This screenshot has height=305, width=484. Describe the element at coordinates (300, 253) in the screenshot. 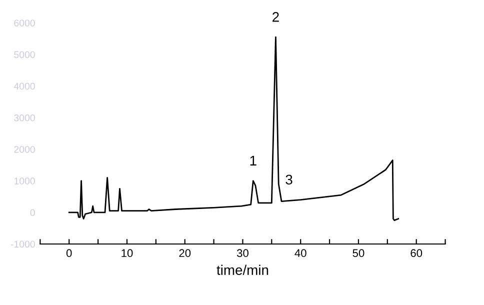

I see `x-tick-label: 40` at that location.